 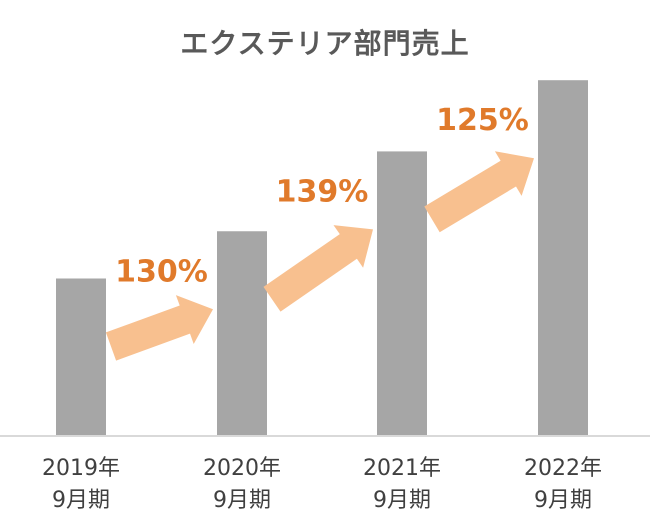 I want to click on growth-label-2: 125%, so click(x=482, y=120).